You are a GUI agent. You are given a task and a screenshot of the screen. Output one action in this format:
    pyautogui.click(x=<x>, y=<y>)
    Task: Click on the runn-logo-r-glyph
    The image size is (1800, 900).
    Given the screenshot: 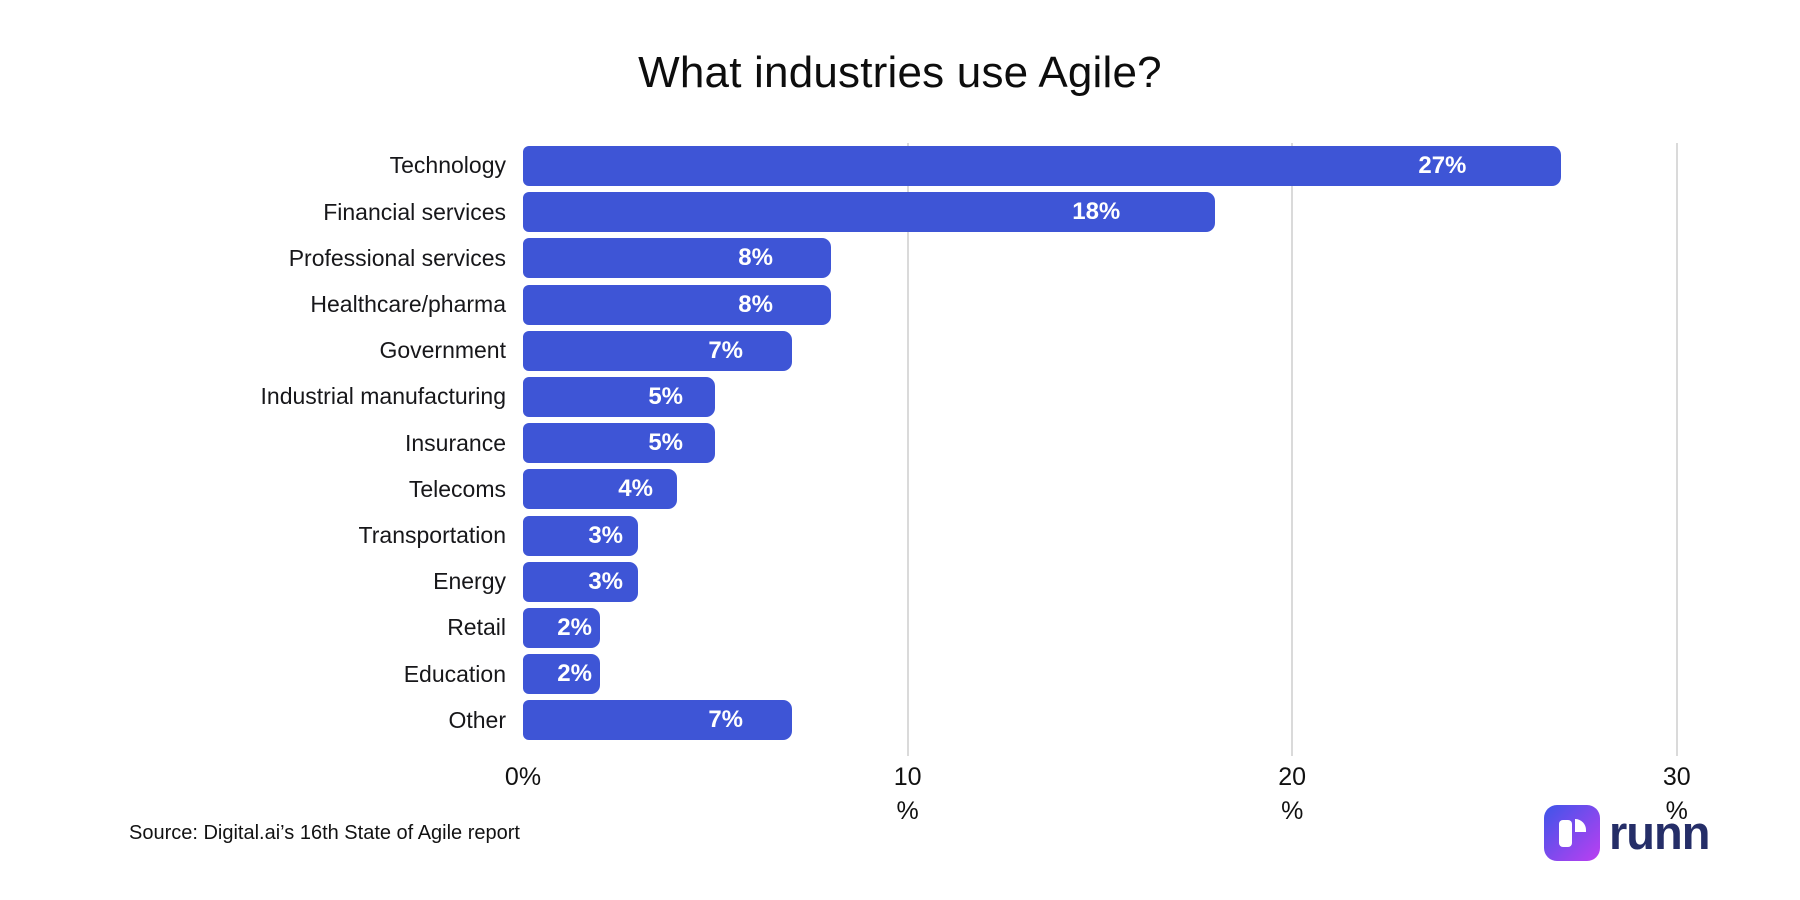 What is the action you would take?
    pyautogui.click(x=1572, y=833)
    